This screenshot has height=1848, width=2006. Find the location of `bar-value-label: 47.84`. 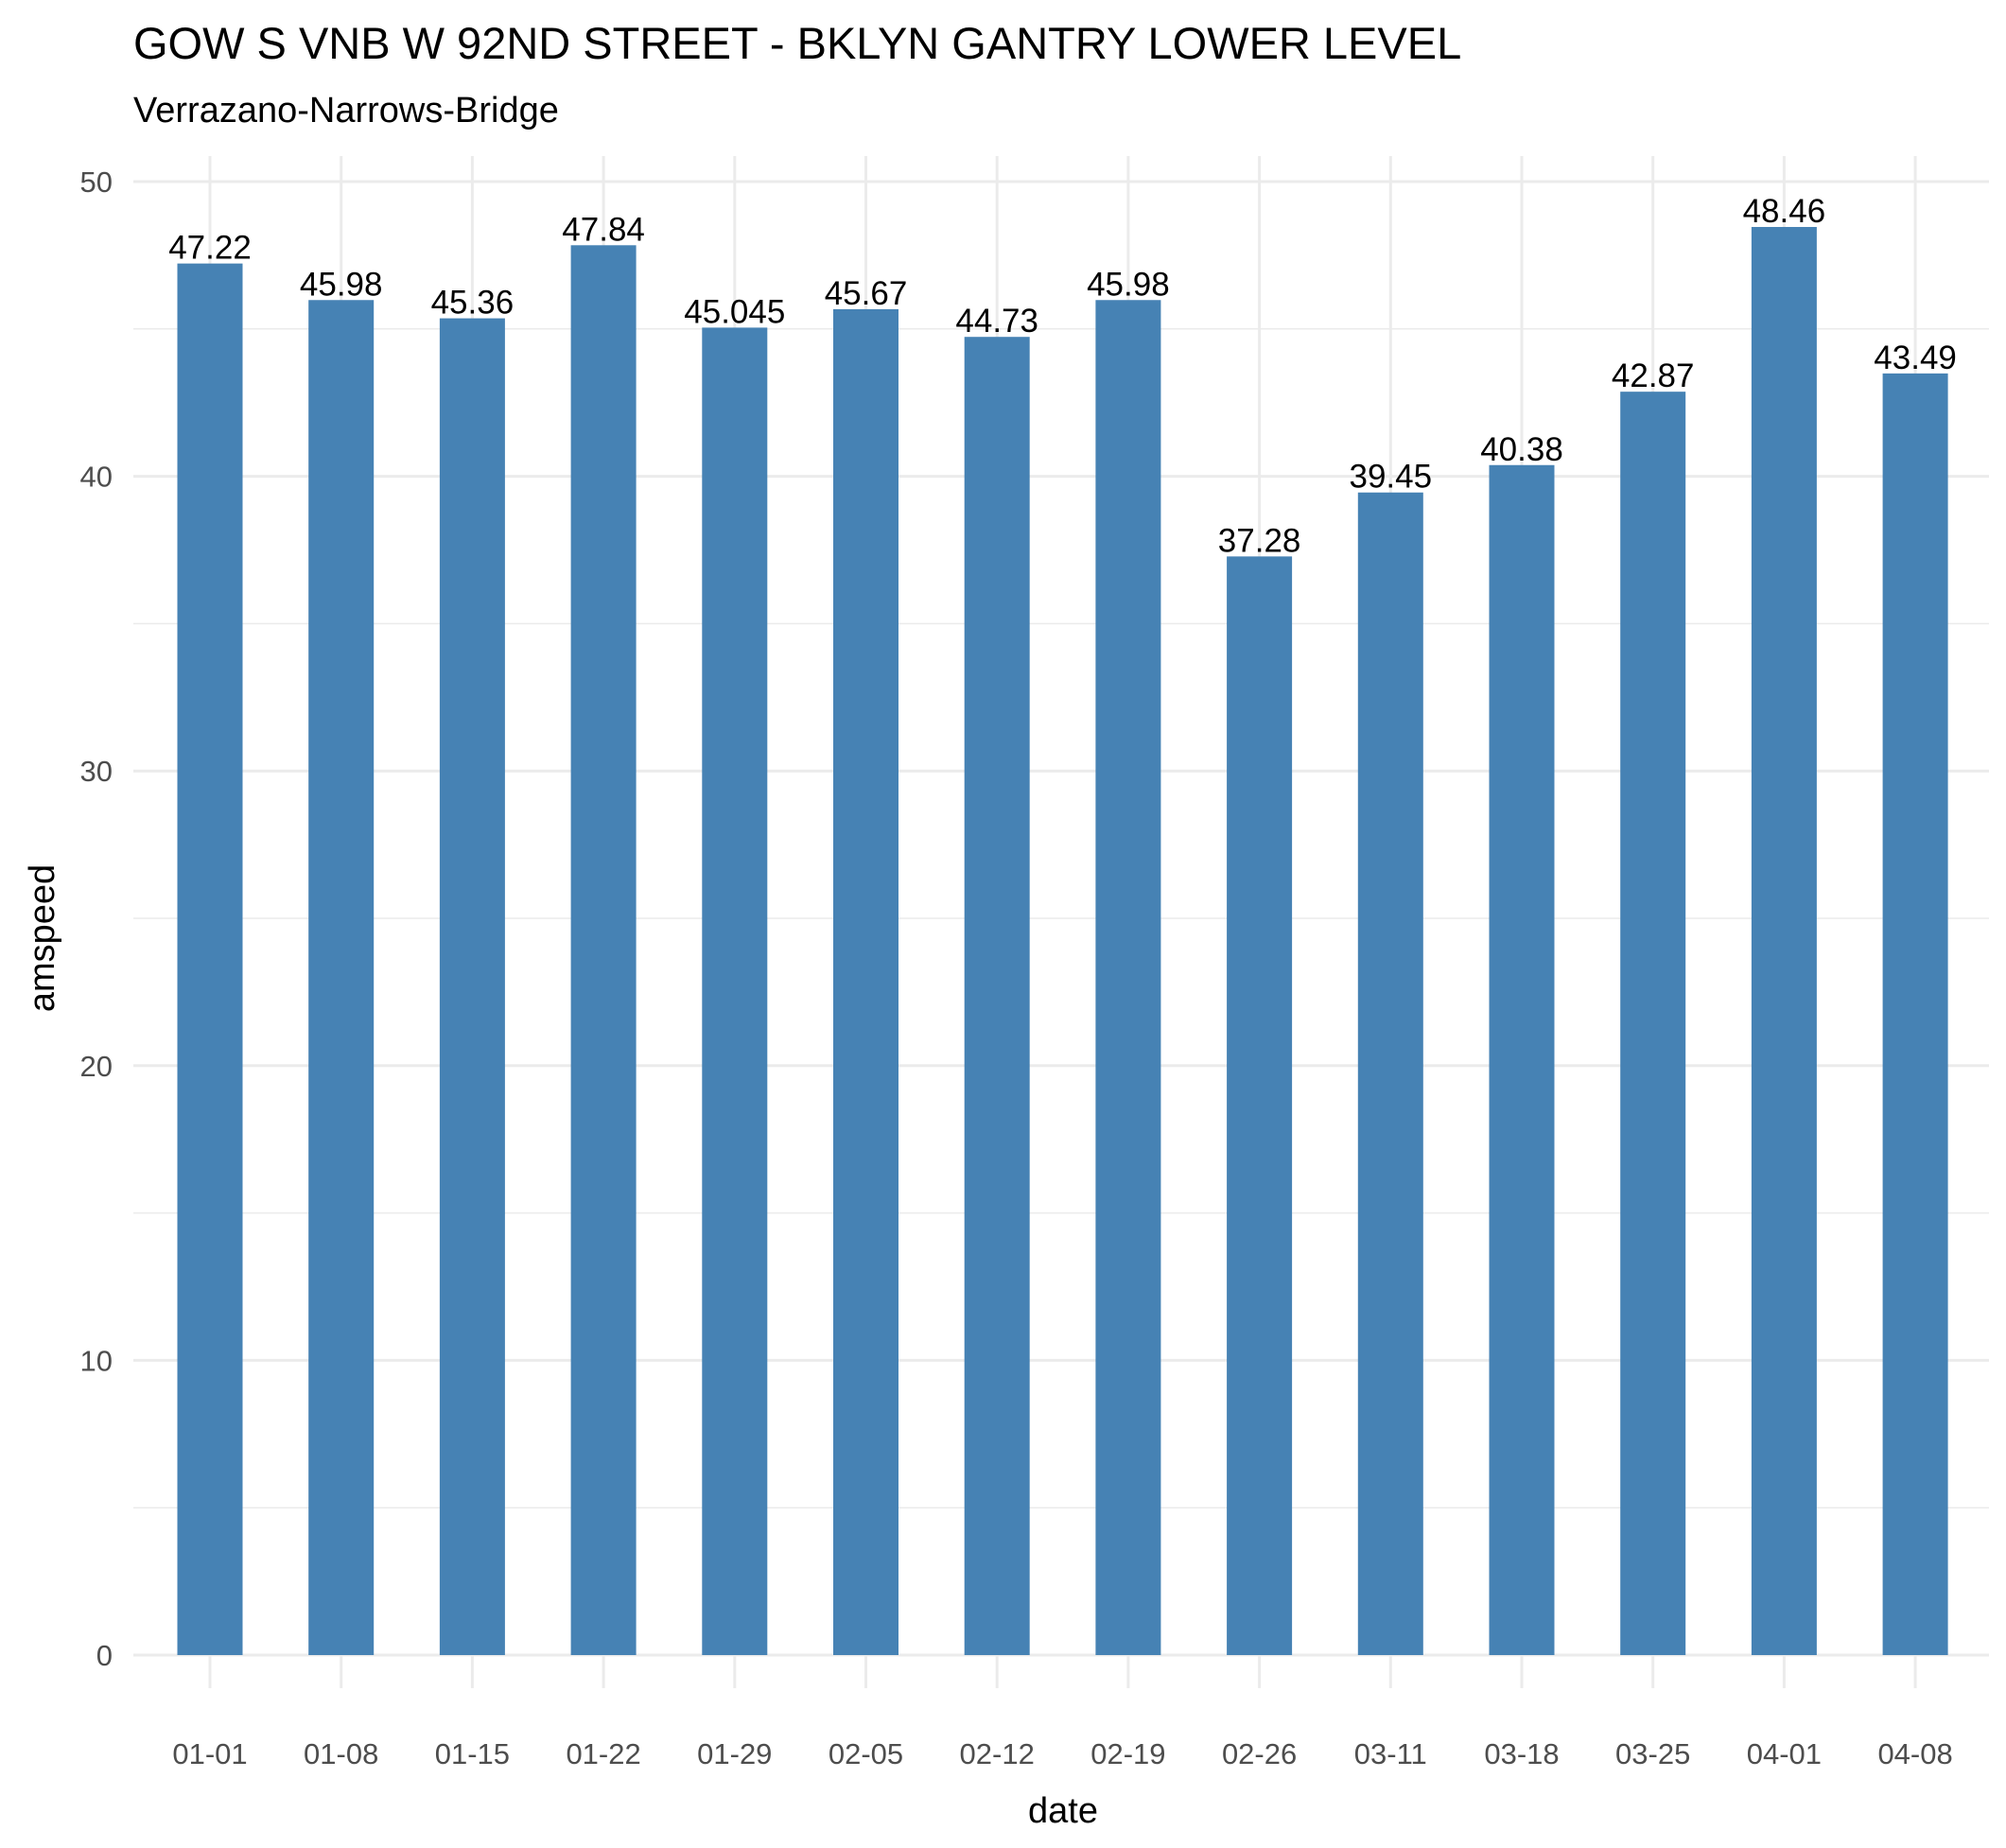

bar-value-label: 47.84 is located at coordinates (604, 229).